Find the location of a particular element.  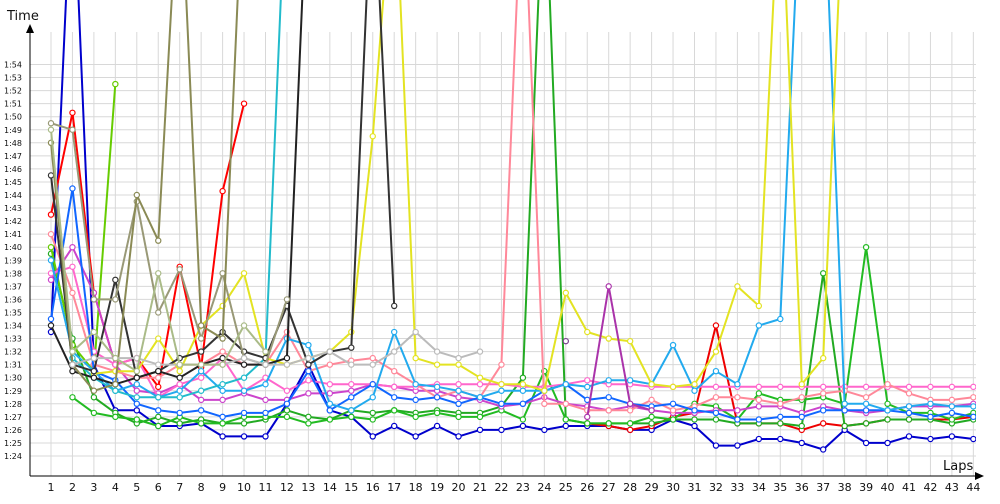

x-tick-label: 17 is located at coordinates (394, 487).